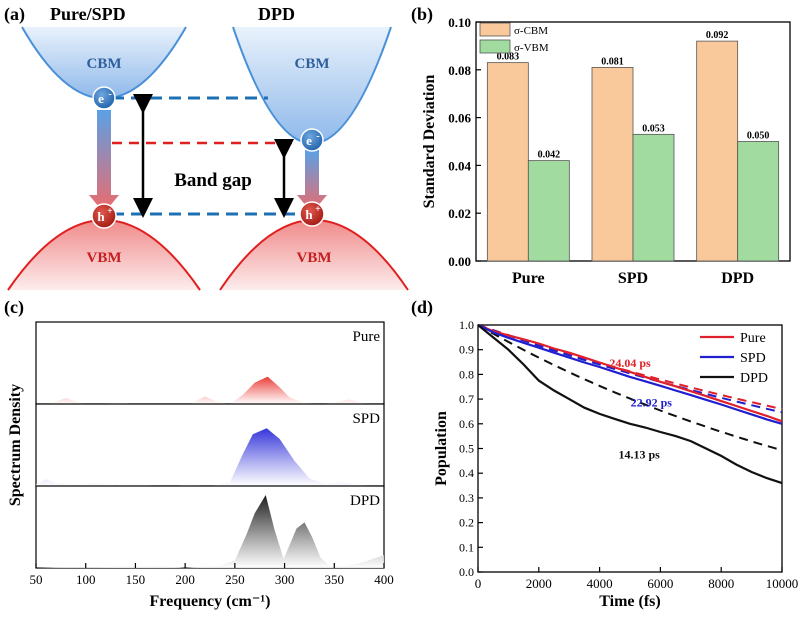 This screenshot has height=617, width=801. Describe the element at coordinates (136, 579) in the screenshot. I see `c-x-tick-label: 150` at that location.